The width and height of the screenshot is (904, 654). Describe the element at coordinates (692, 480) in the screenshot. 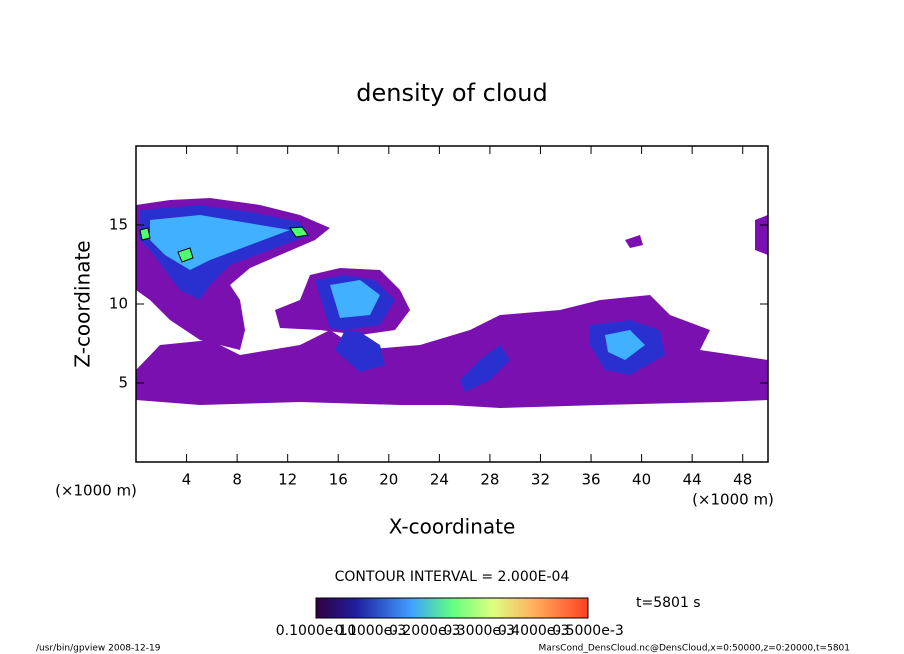

I see `x-tick-label: 44` at that location.